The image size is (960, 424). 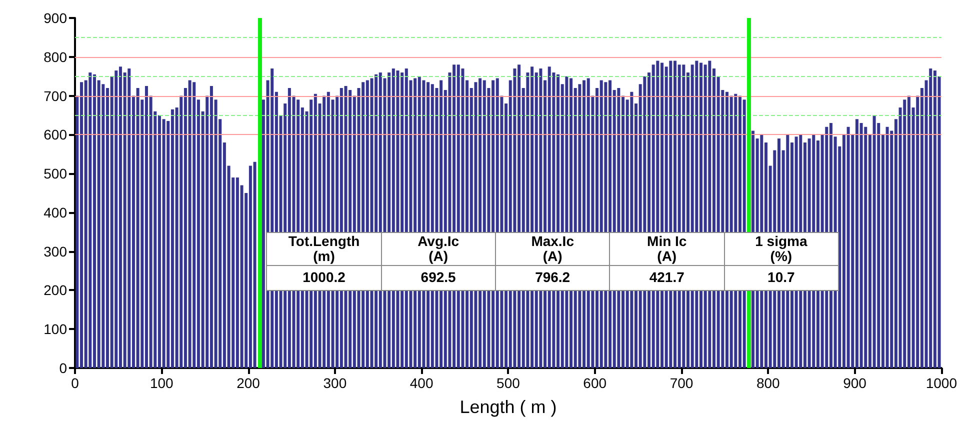 What do you see at coordinates (56, 18) in the screenshot?
I see `y-tick-label: 900` at bounding box center [56, 18].